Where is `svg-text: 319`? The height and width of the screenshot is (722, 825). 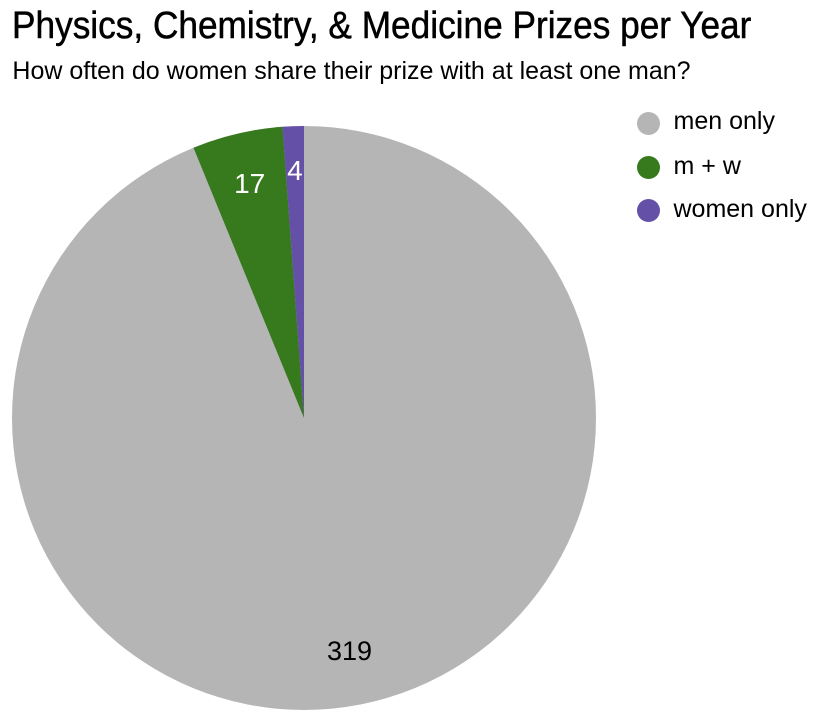
svg-text: 319 is located at coordinates (349, 651).